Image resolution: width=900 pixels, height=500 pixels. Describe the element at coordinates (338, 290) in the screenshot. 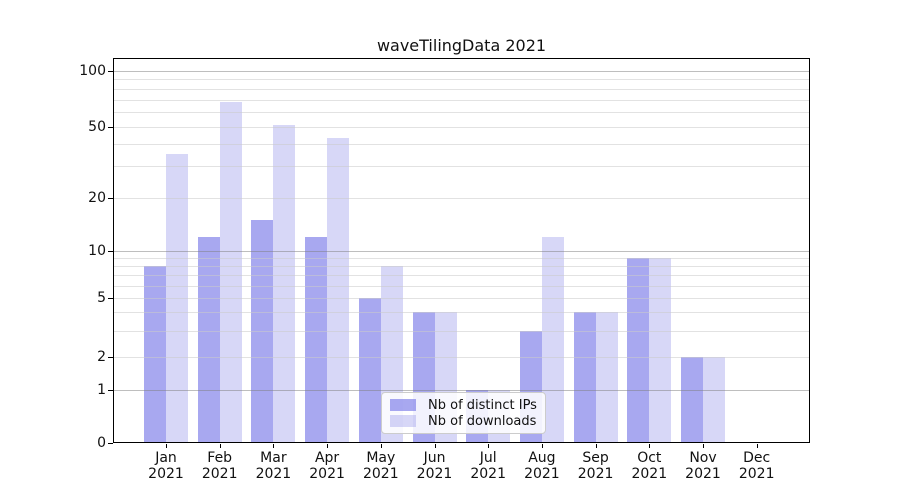

I see `bar-downloads-apr` at that location.